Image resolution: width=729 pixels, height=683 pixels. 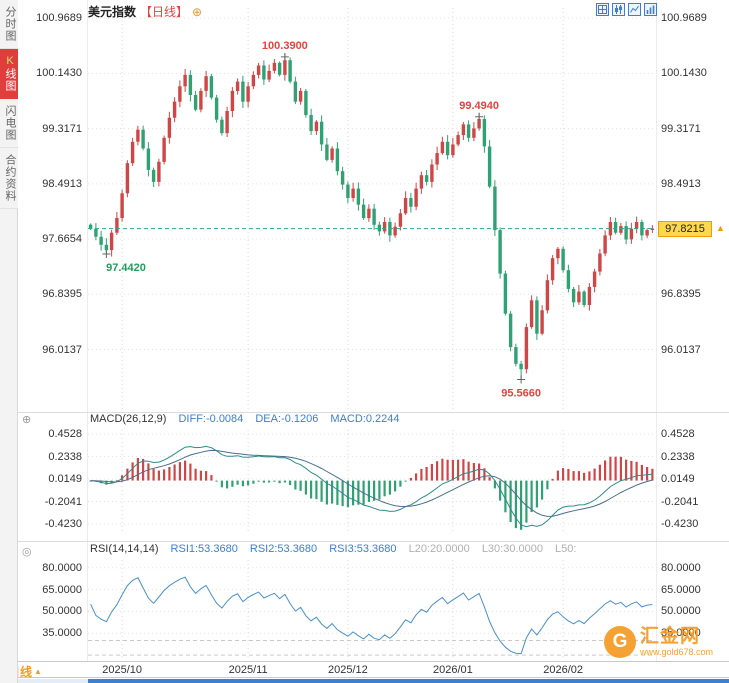 What do you see at coordinates (124, 549) in the screenshot?
I see `rsi-indicator-label: RSI(14,14,14)` at bounding box center [124, 549].